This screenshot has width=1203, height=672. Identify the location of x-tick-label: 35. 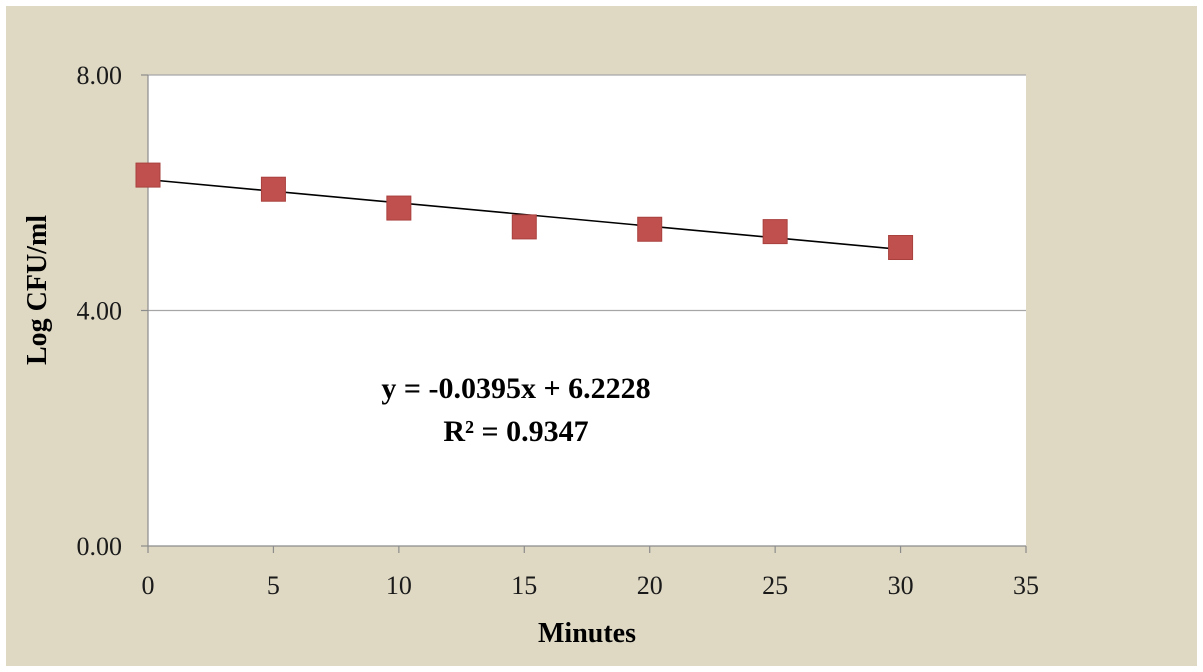
(1026, 585).